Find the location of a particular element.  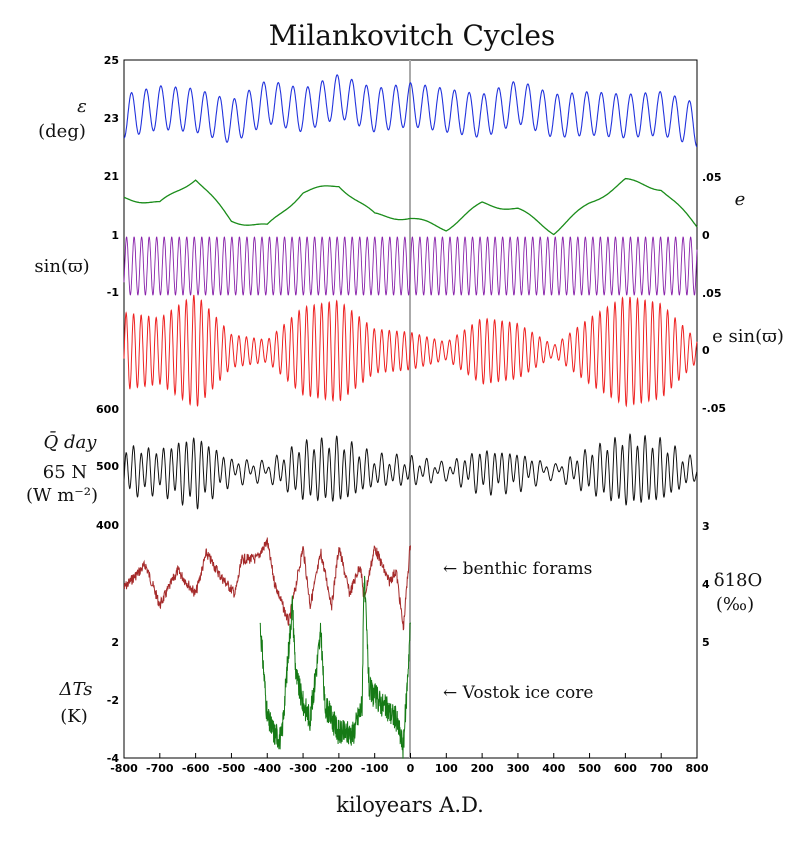

left-tick: -2 is located at coordinates (113, 700).